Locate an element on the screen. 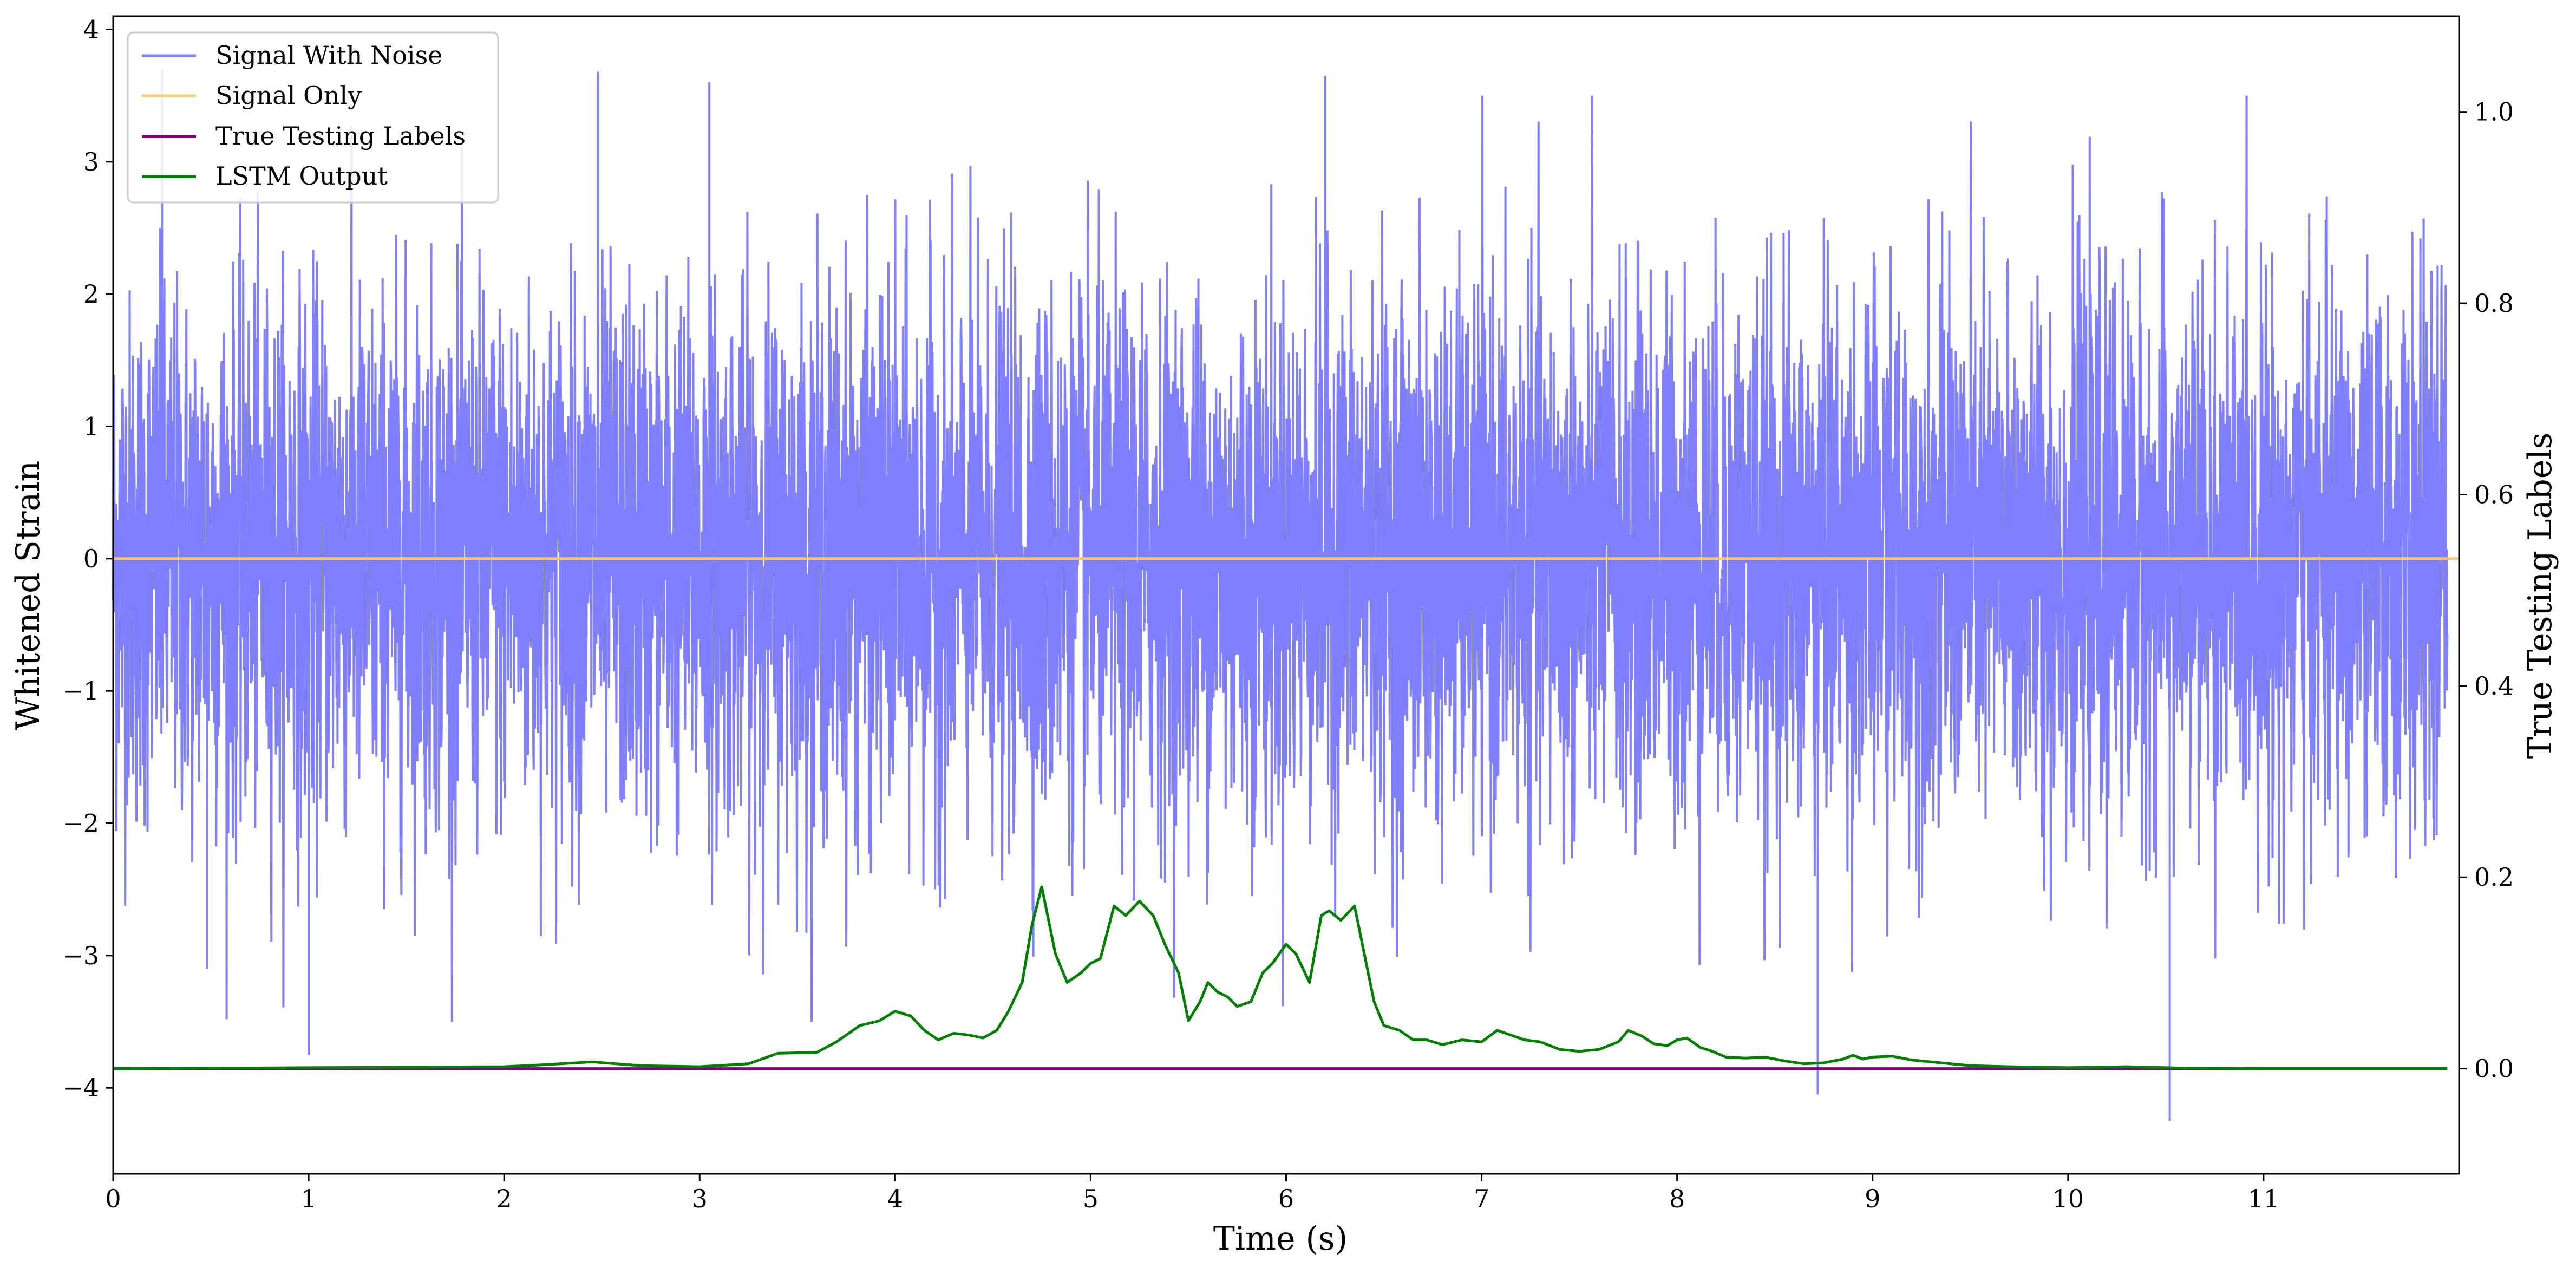 The width and height of the screenshot is (2576, 1274). x-axis-title: Time (s) is located at coordinates (1281, 1239).